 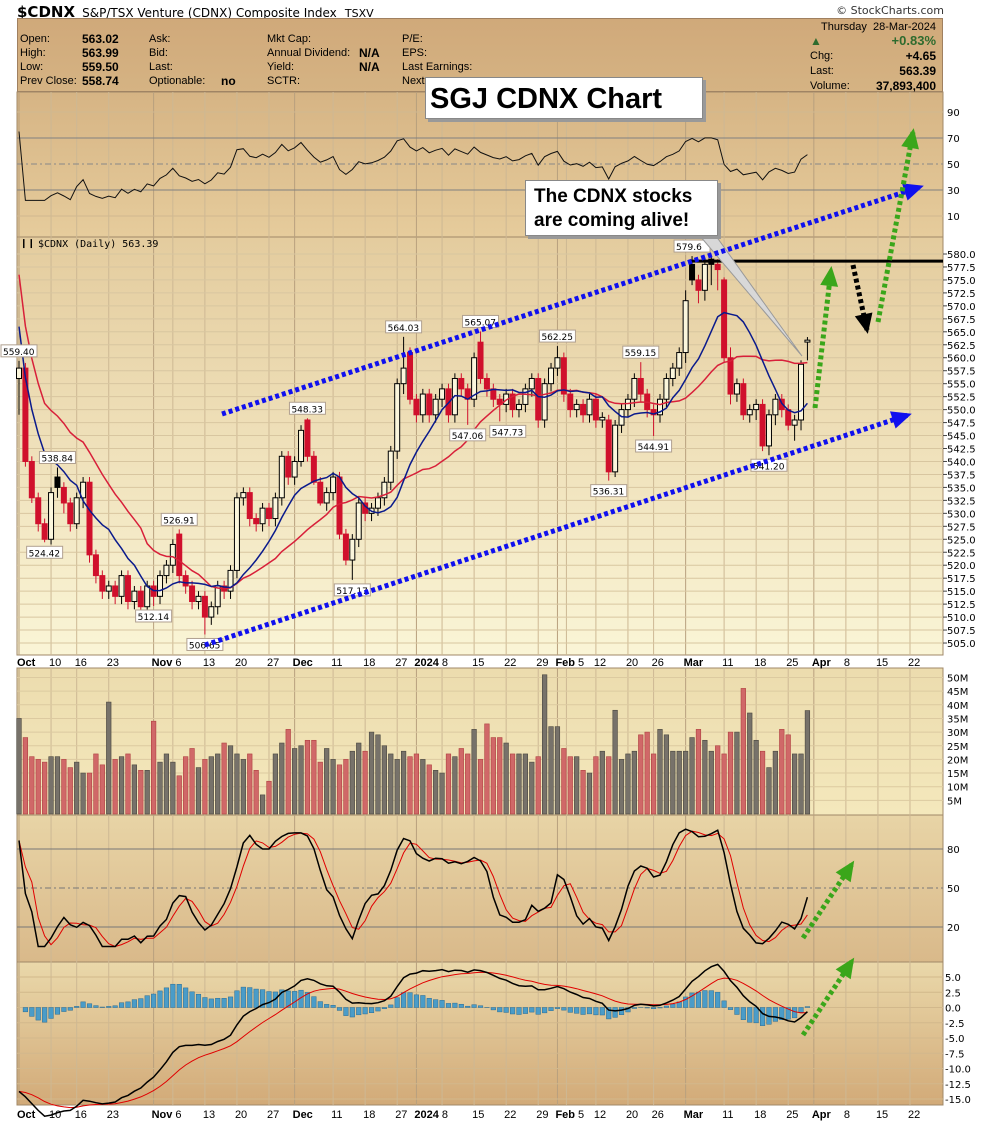 What do you see at coordinates (209, 663) in the screenshot?
I see `price-date-axis-label: 13` at bounding box center [209, 663].